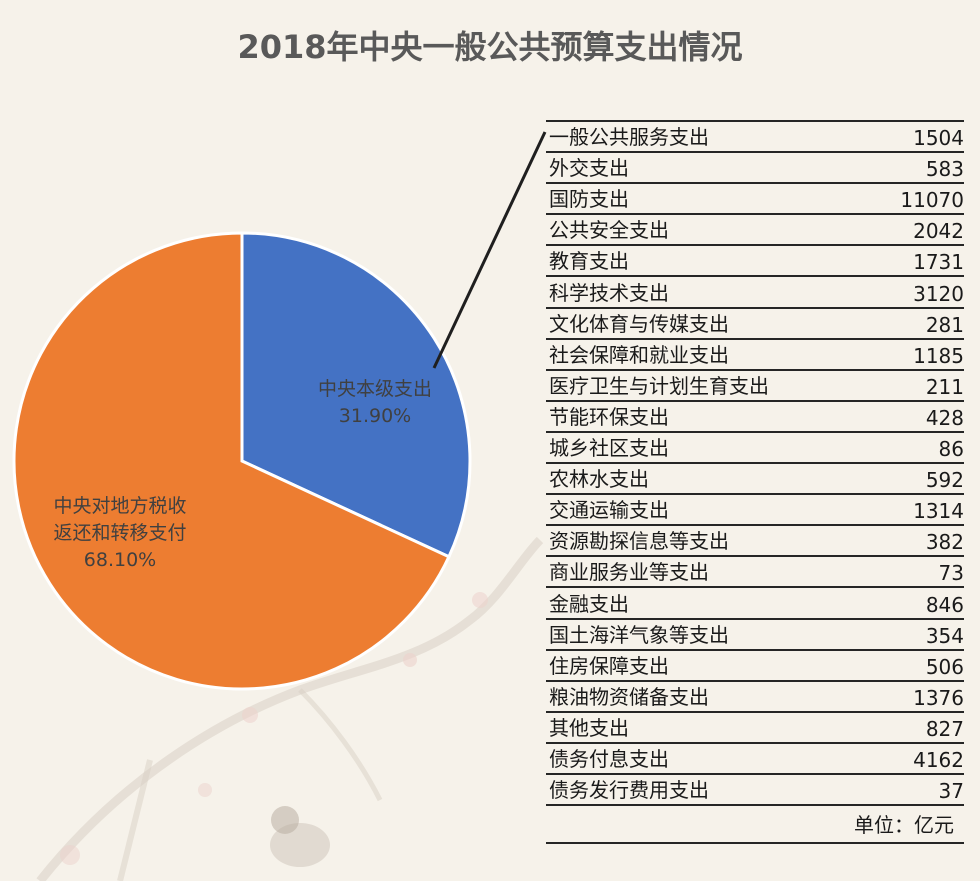 Image resolution: width=980 pixels, height=881 pixels. Describe the element at coordinates (755, 825) in the screenshot. I see `unit-row: 单位：亿元` at that location.